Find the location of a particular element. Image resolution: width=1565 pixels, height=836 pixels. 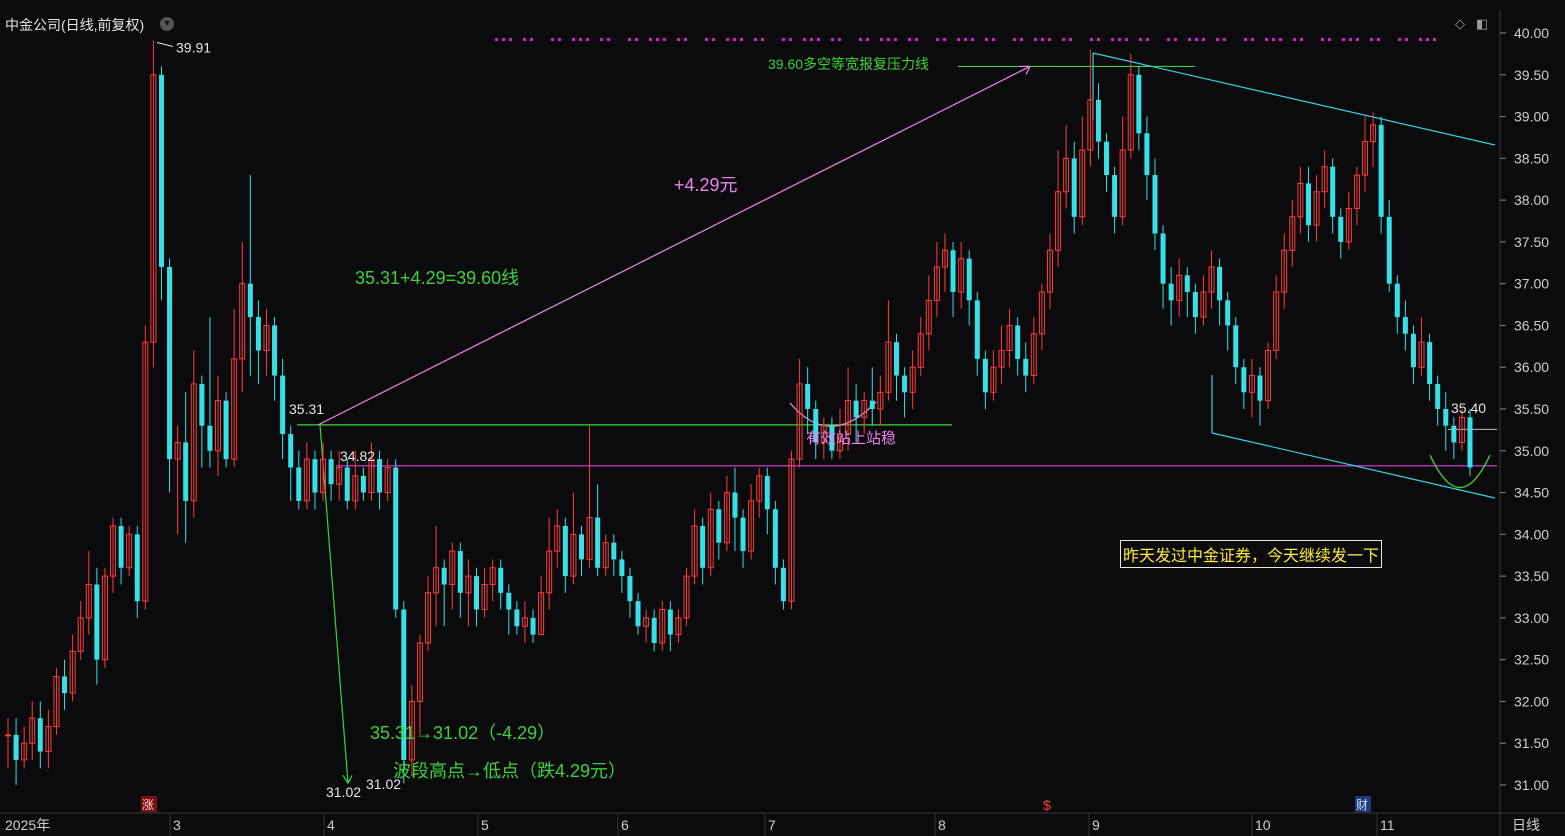

formula-label: 35.31+4.29=39.60线 is located at coordinates (437, 278).